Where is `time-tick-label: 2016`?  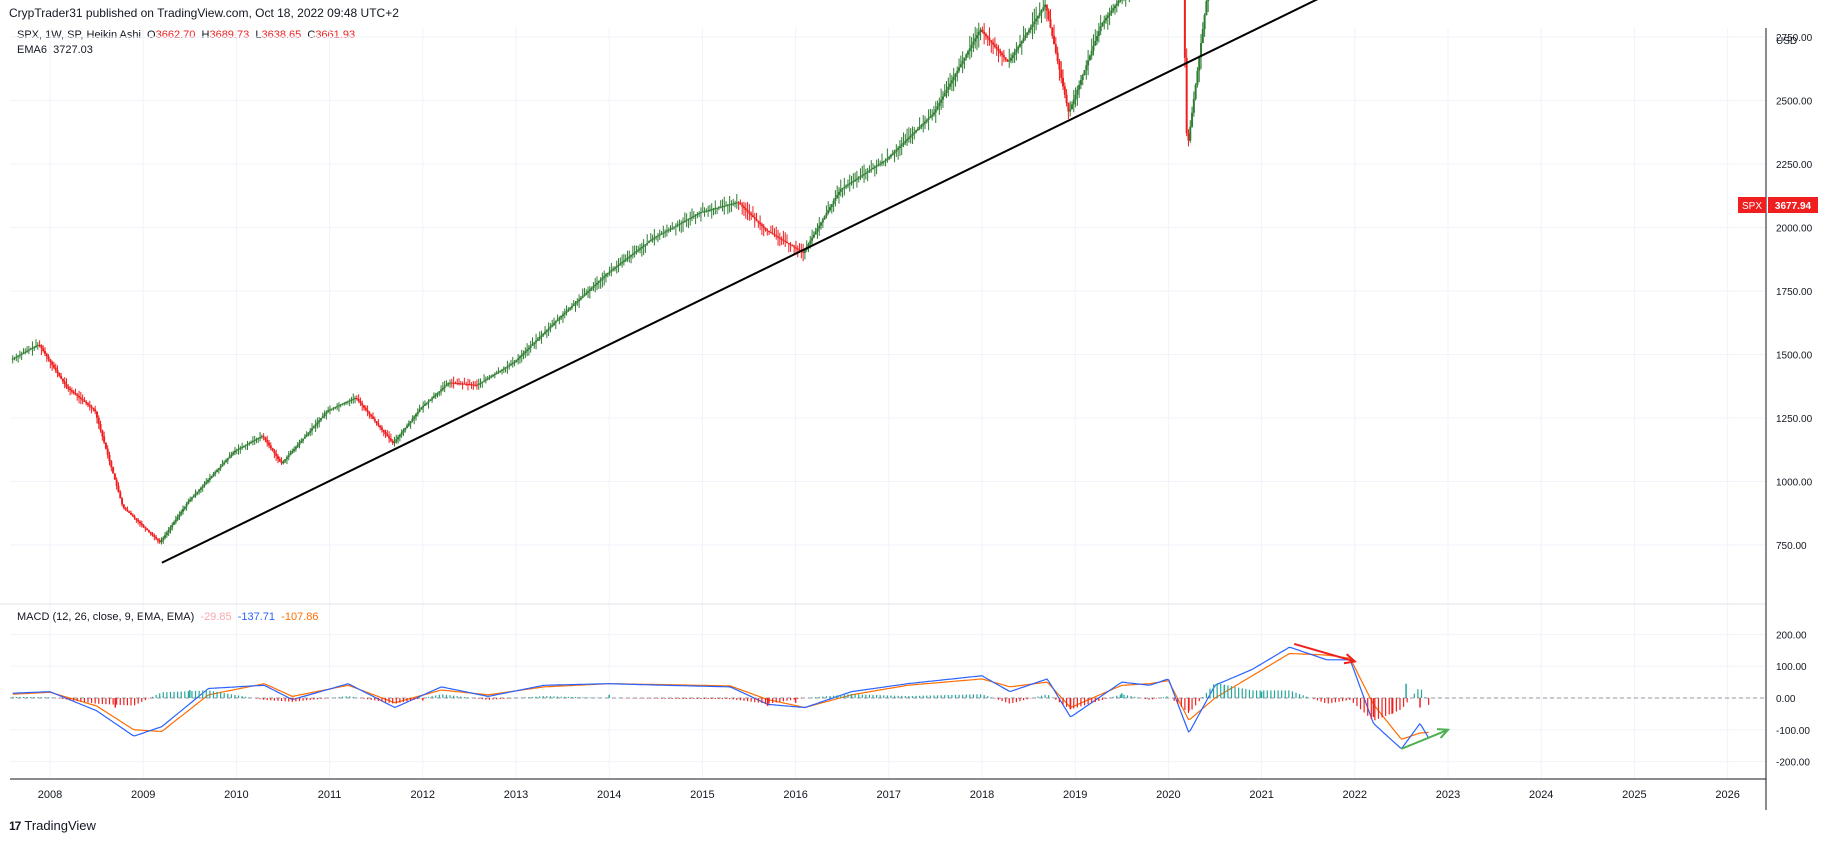
time-tick-label: 2016 is located at coordinates (795, 795).